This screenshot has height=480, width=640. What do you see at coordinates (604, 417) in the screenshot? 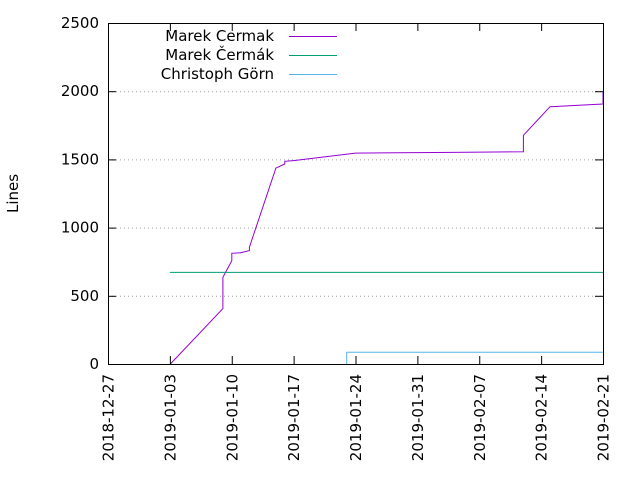
I see `x-tick-label: 2019-02-21` at bounding box center [604, 417].